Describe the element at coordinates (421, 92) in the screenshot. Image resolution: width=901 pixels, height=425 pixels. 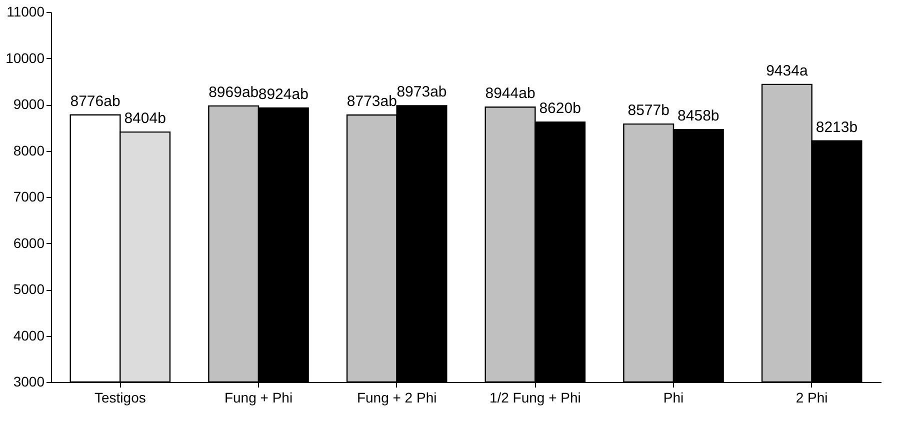
I see `data-label: 8973ab` at that location.